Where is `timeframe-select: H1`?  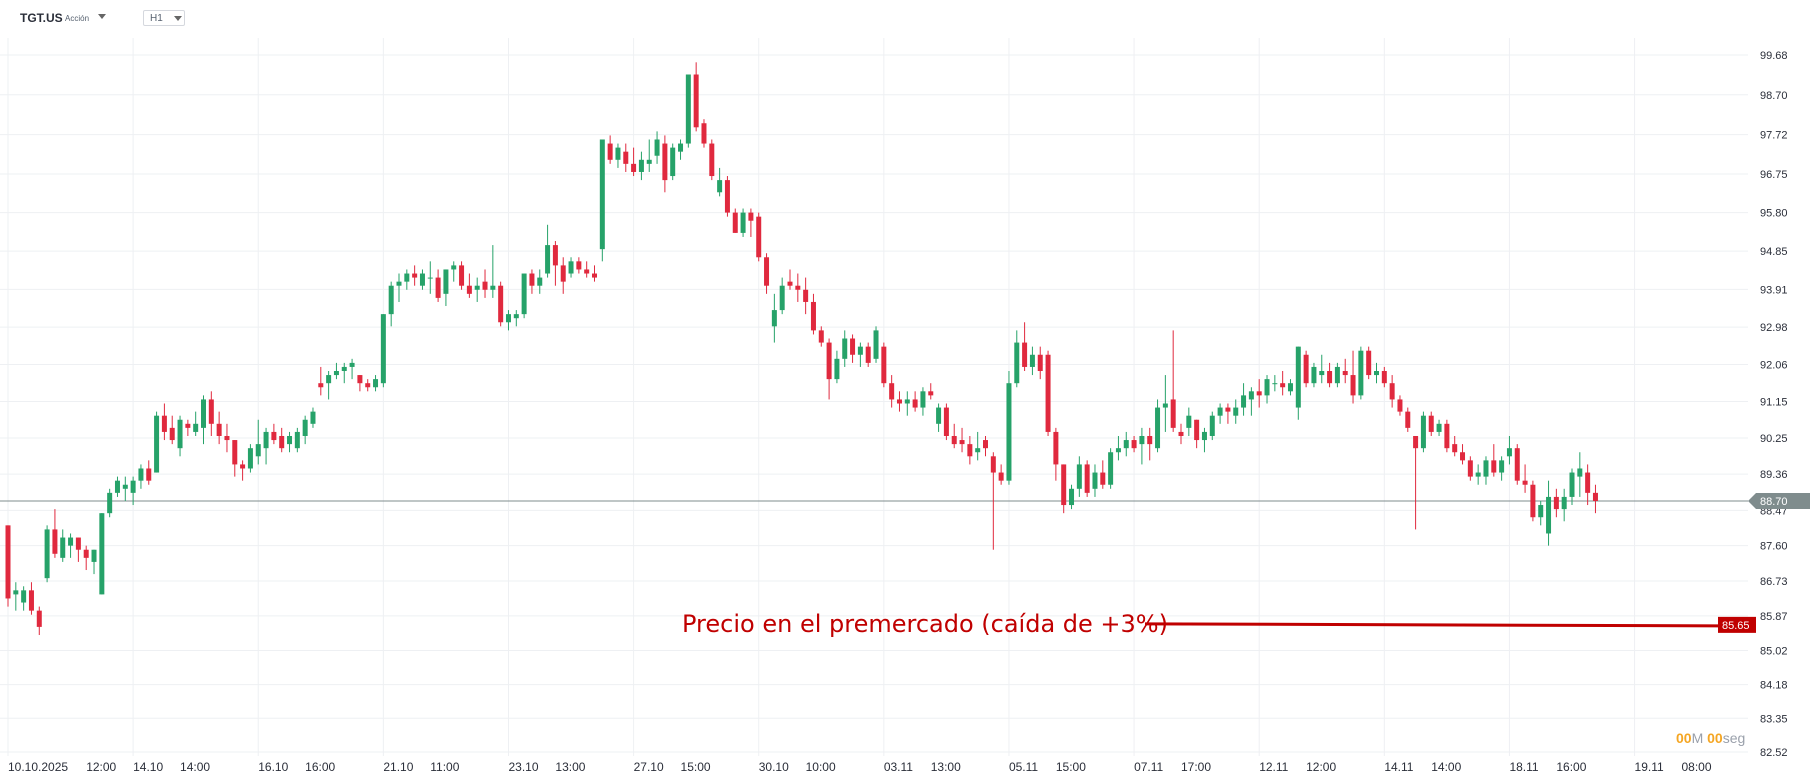
timeframe-select: H1 is located at coordinates (164, 18).